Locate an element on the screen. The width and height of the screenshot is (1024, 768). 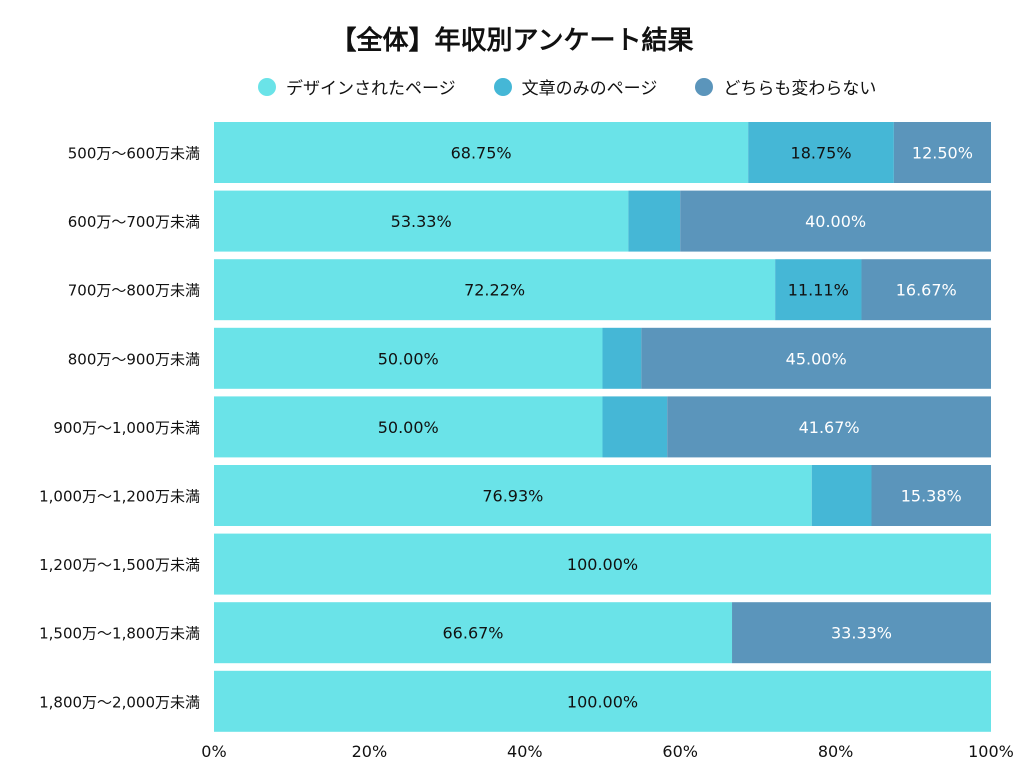
x-tick-label: 0% is located at coordinates (213, 751).